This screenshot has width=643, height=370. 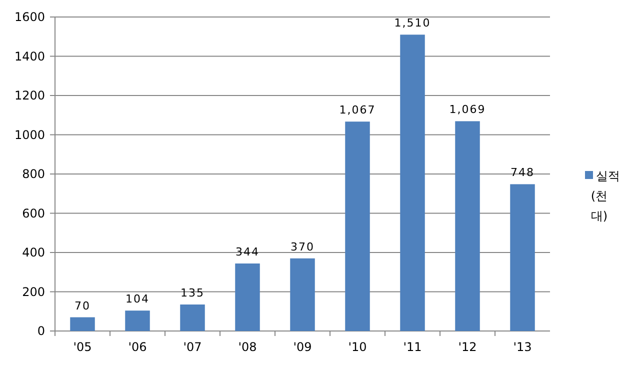 I want to click on data-label: 1,510, so click(x=412, y=23).